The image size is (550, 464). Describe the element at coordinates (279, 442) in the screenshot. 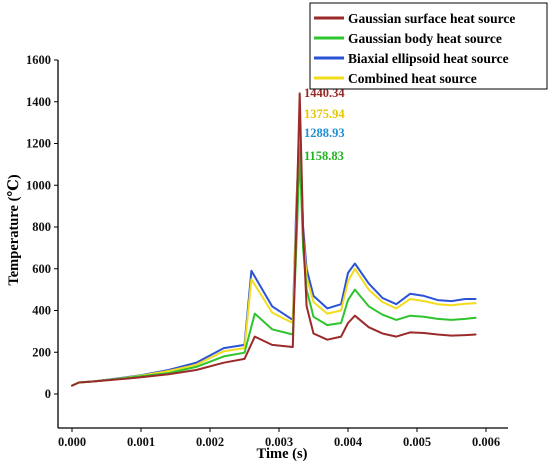

I see `x-tick-label: 0.003` at that location.